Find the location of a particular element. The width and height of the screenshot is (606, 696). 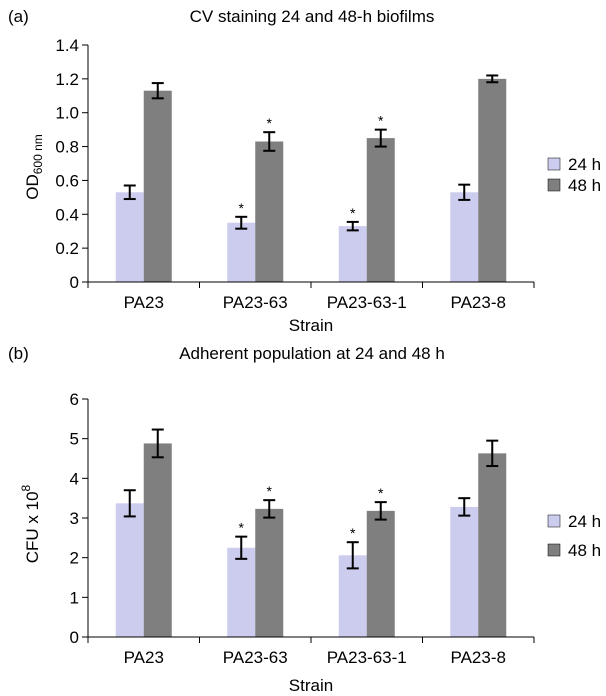

panel-a-legend-label: 24 h is located at coordinates (584, 164).